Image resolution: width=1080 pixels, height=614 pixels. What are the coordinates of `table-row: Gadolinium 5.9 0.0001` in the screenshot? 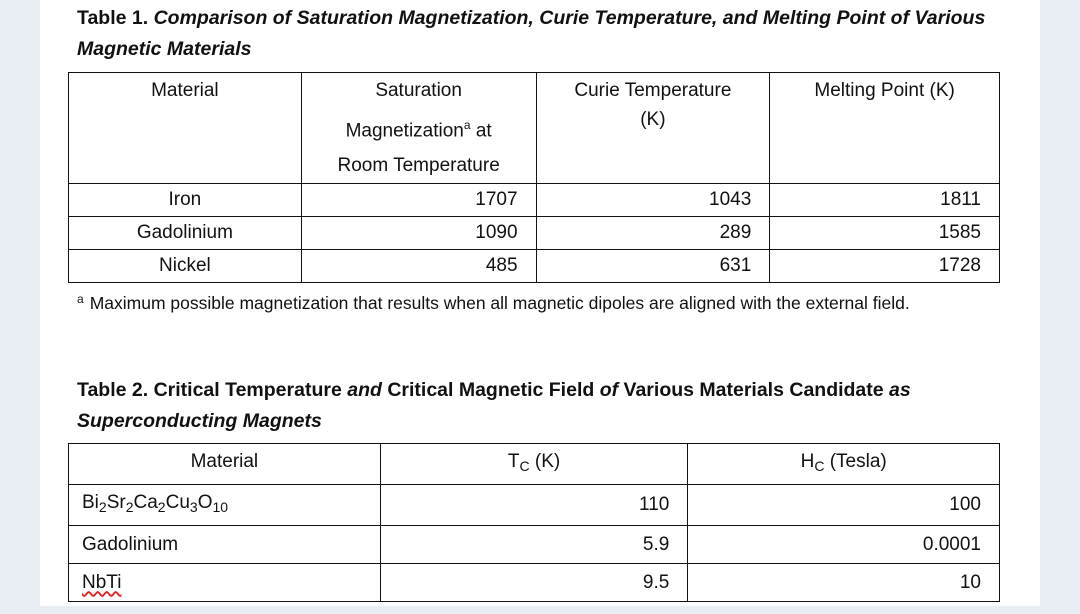 It's located at (534, 544).